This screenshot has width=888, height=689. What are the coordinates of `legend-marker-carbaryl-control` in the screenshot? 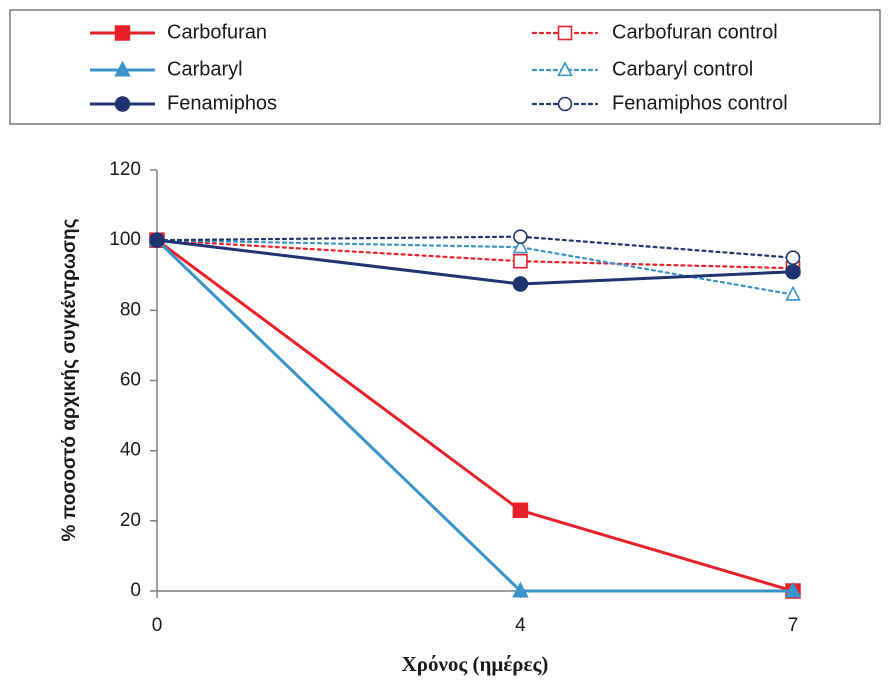 It's located at (565, 69).